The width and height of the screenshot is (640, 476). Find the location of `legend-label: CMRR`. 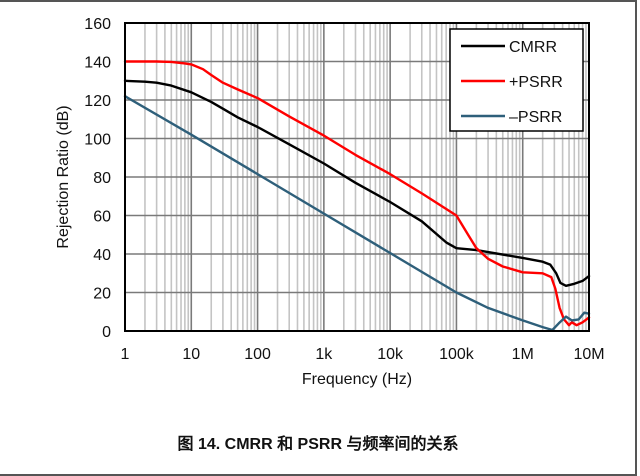

legend-label: CMRR is located at coordinates (533, 47).